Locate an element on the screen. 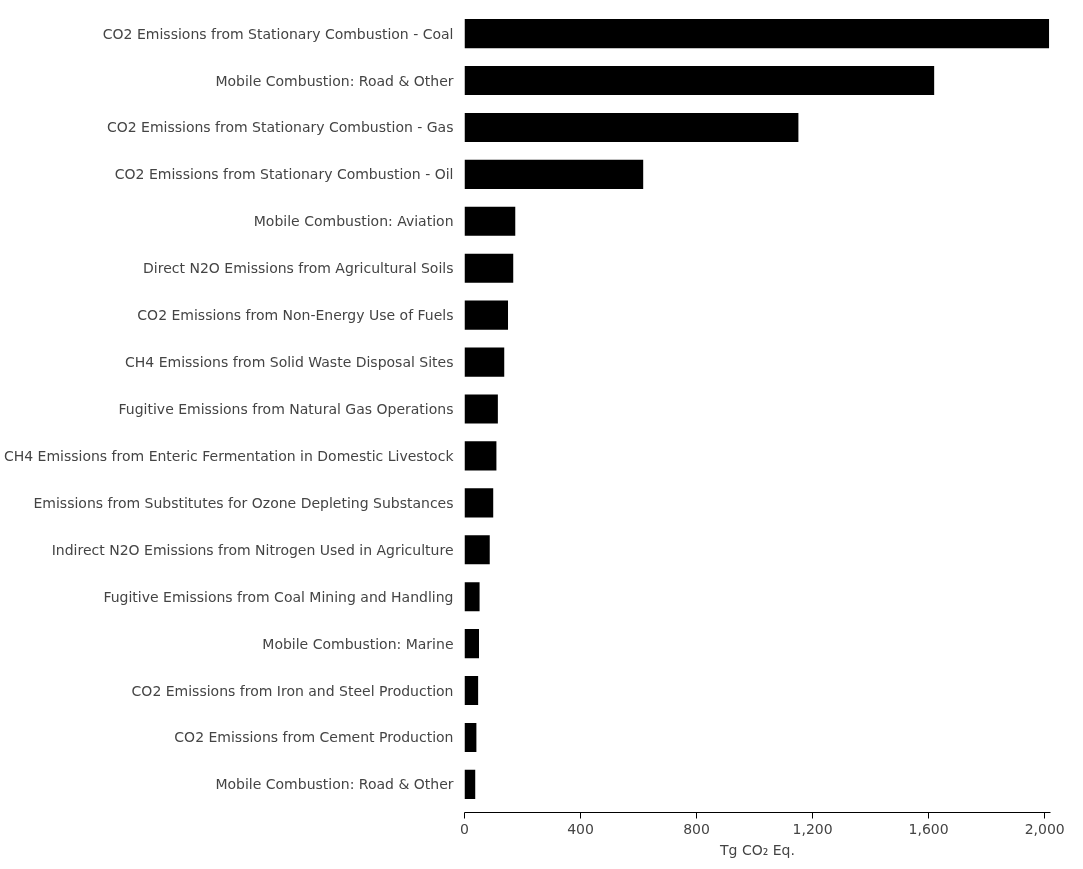 Image resolution: width=1083 pixels, height=869 pixels. y-tick-label: CO2 Emissions from Cement Production is located at coordinates (314, 737).